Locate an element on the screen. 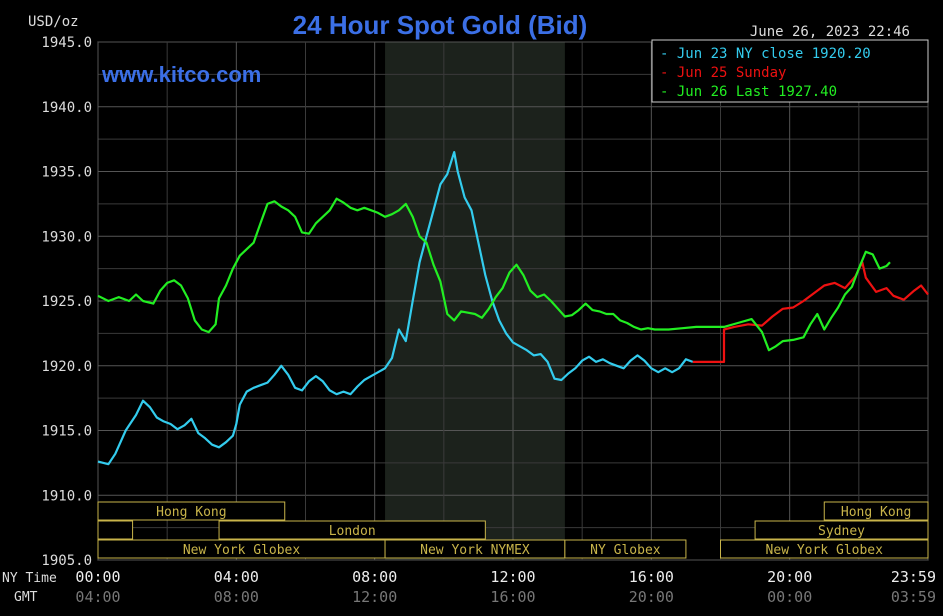 The width and height of the screenshot is (943, 616). session-bar is located at coordinates (115, 530).